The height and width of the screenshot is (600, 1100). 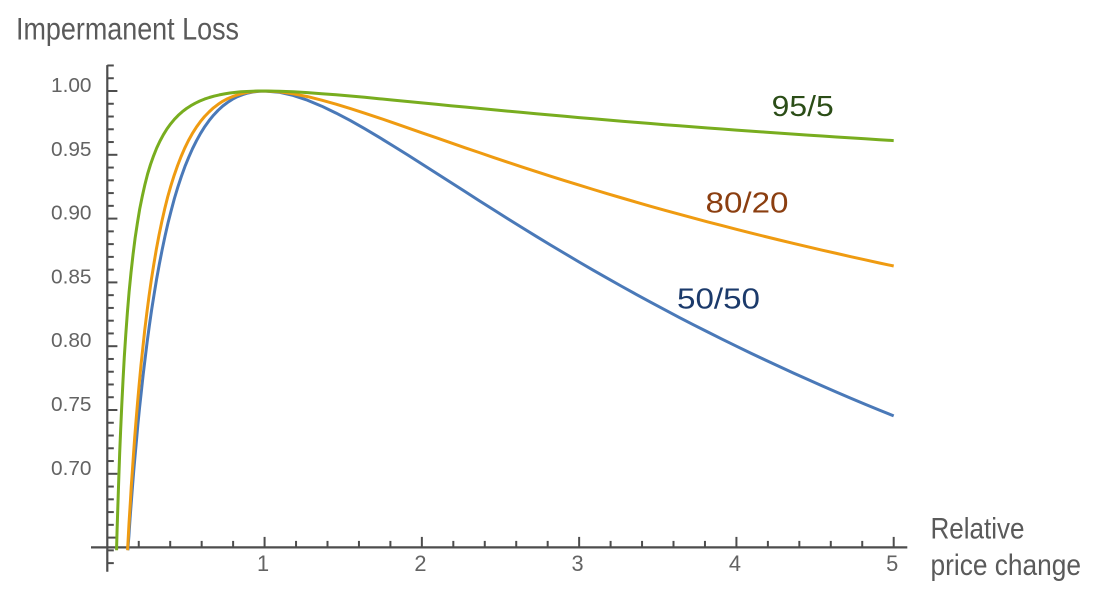 What do you see at coordinates (735, 563) in the screenshot?
I see `svg-text: 4` at bounding box center [735, 563].